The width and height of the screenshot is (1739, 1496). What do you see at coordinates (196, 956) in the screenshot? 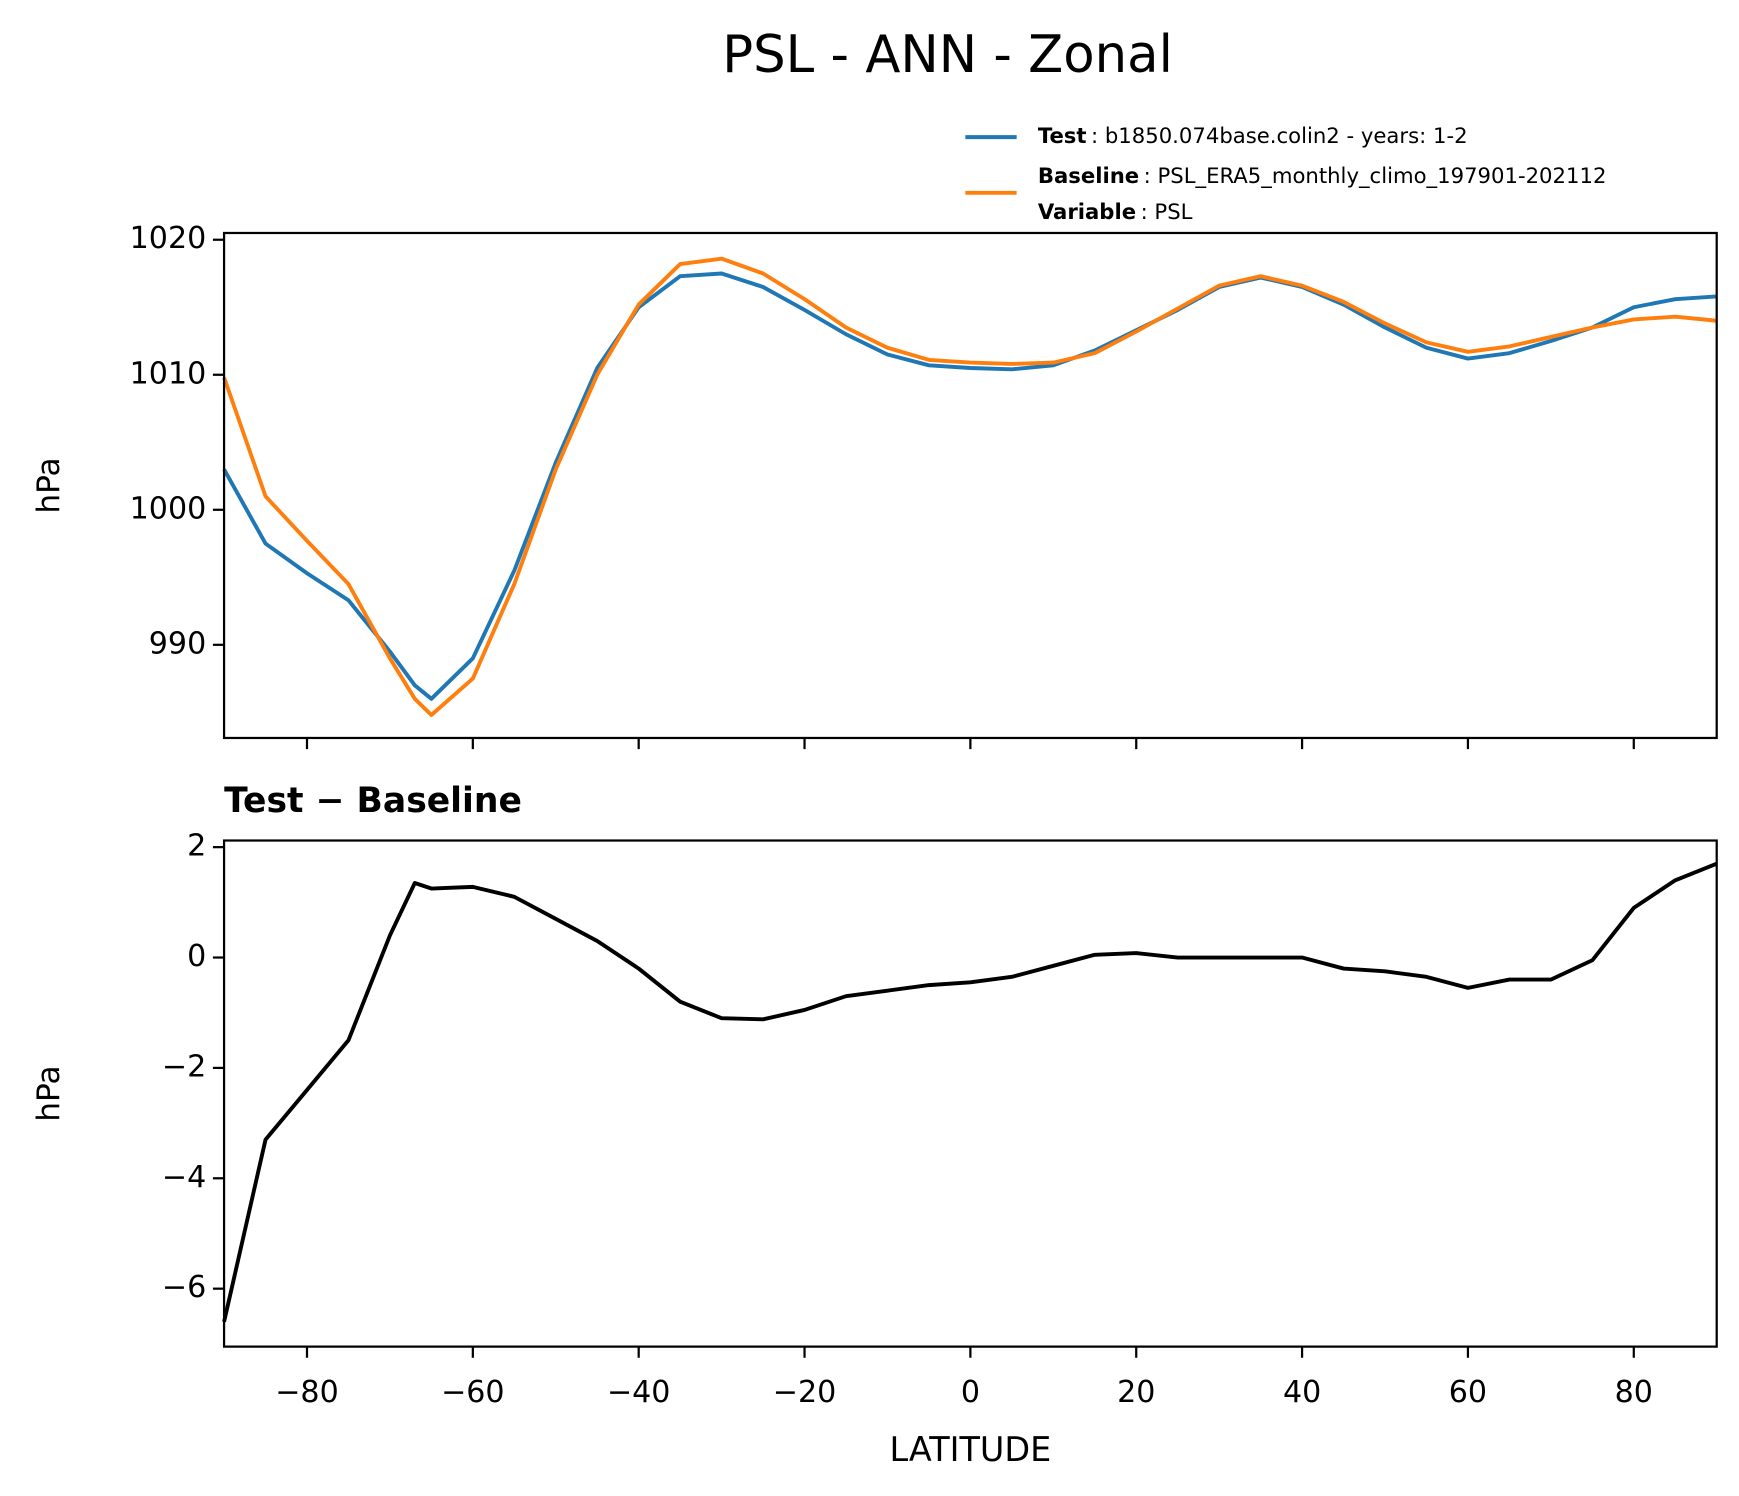
I see `y-tick-label: 0` at bounding box center [196, 956].